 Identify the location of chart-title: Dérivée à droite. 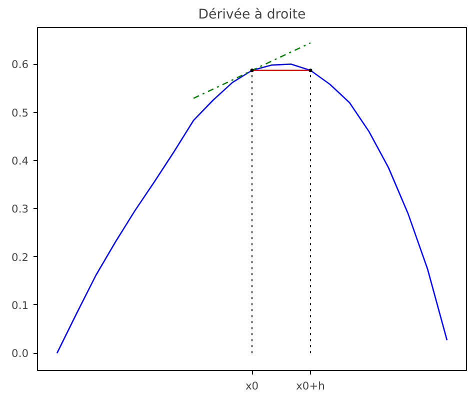
(252, 15).